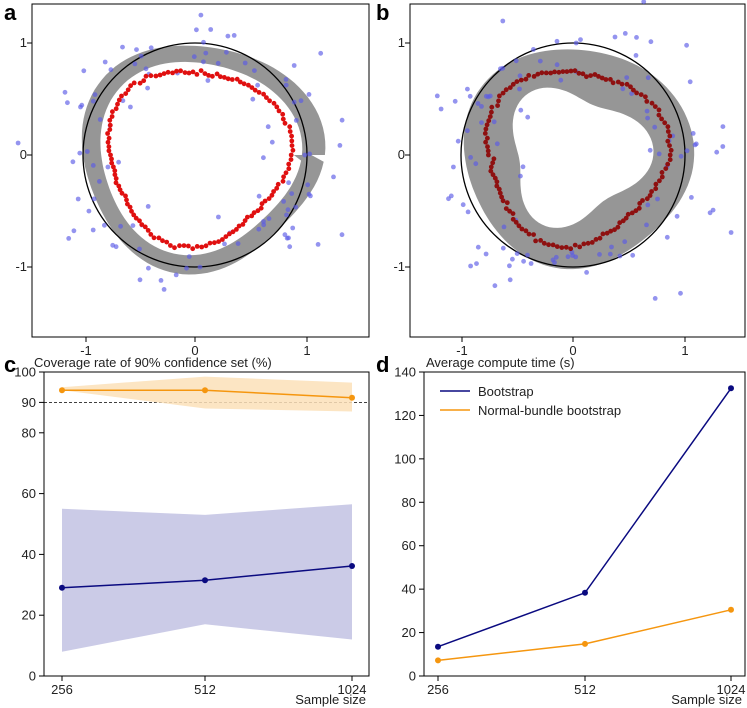  I want to click on panel-b-ytick-0: 0, so click(401, 154).